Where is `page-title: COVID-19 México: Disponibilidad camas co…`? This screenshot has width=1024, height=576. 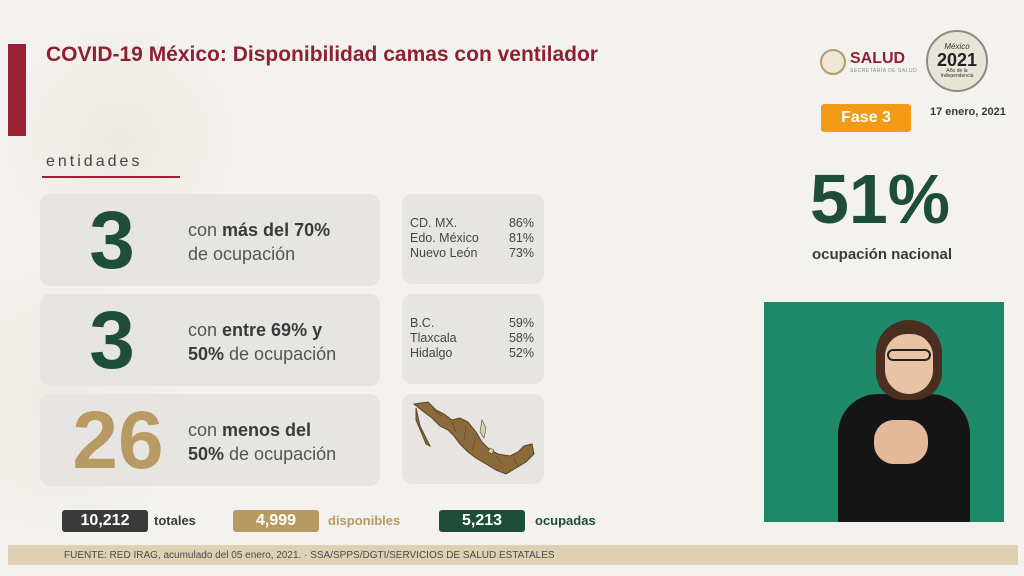 page-title: COVID-19 México: Disponibilidad camas co… is located at coordinates (322, 54).